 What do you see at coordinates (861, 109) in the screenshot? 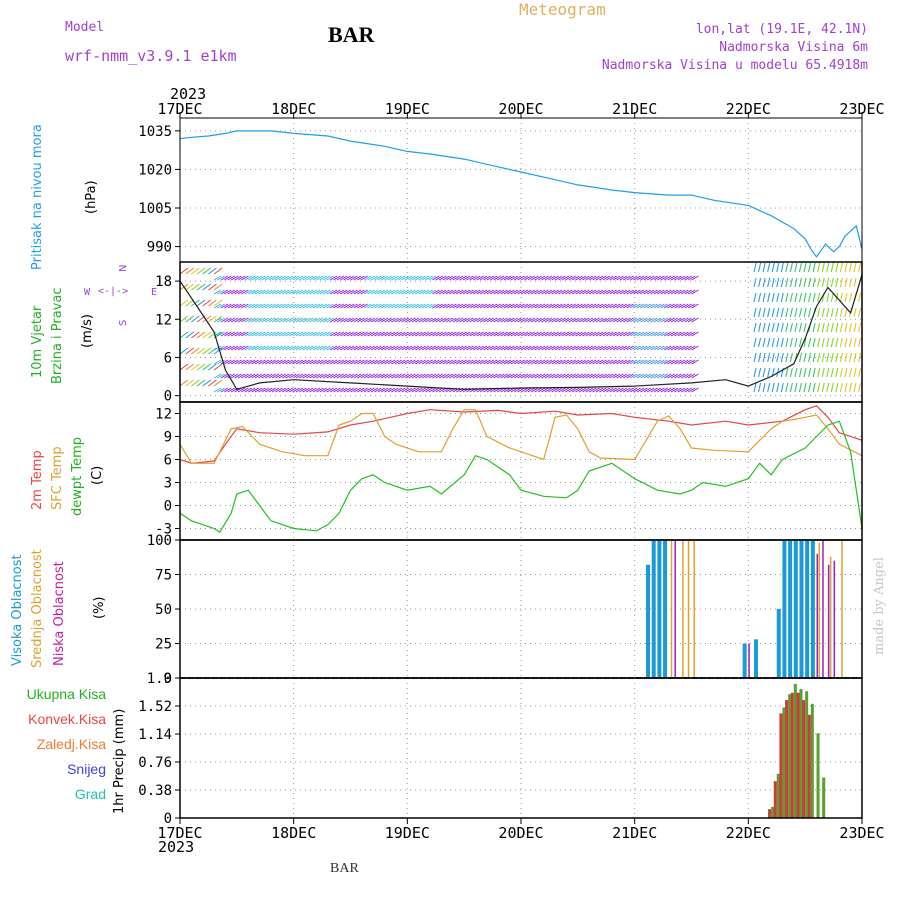
I see `x-tick-label-top: 23DEC` at bounding box center [861, 109].